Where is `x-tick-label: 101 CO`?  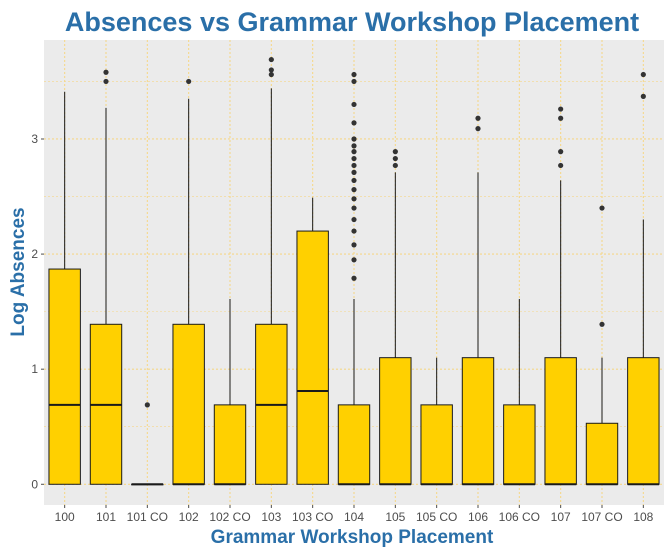 x-tick-label: 101 CO is located at coordinates (147, 517).